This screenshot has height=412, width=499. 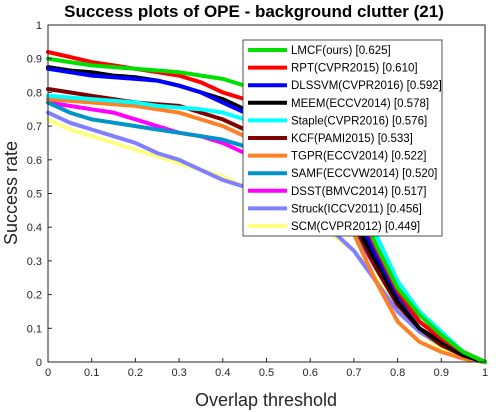 I want to click on x-tick-label: 0.9, so click(x=441, y=373).